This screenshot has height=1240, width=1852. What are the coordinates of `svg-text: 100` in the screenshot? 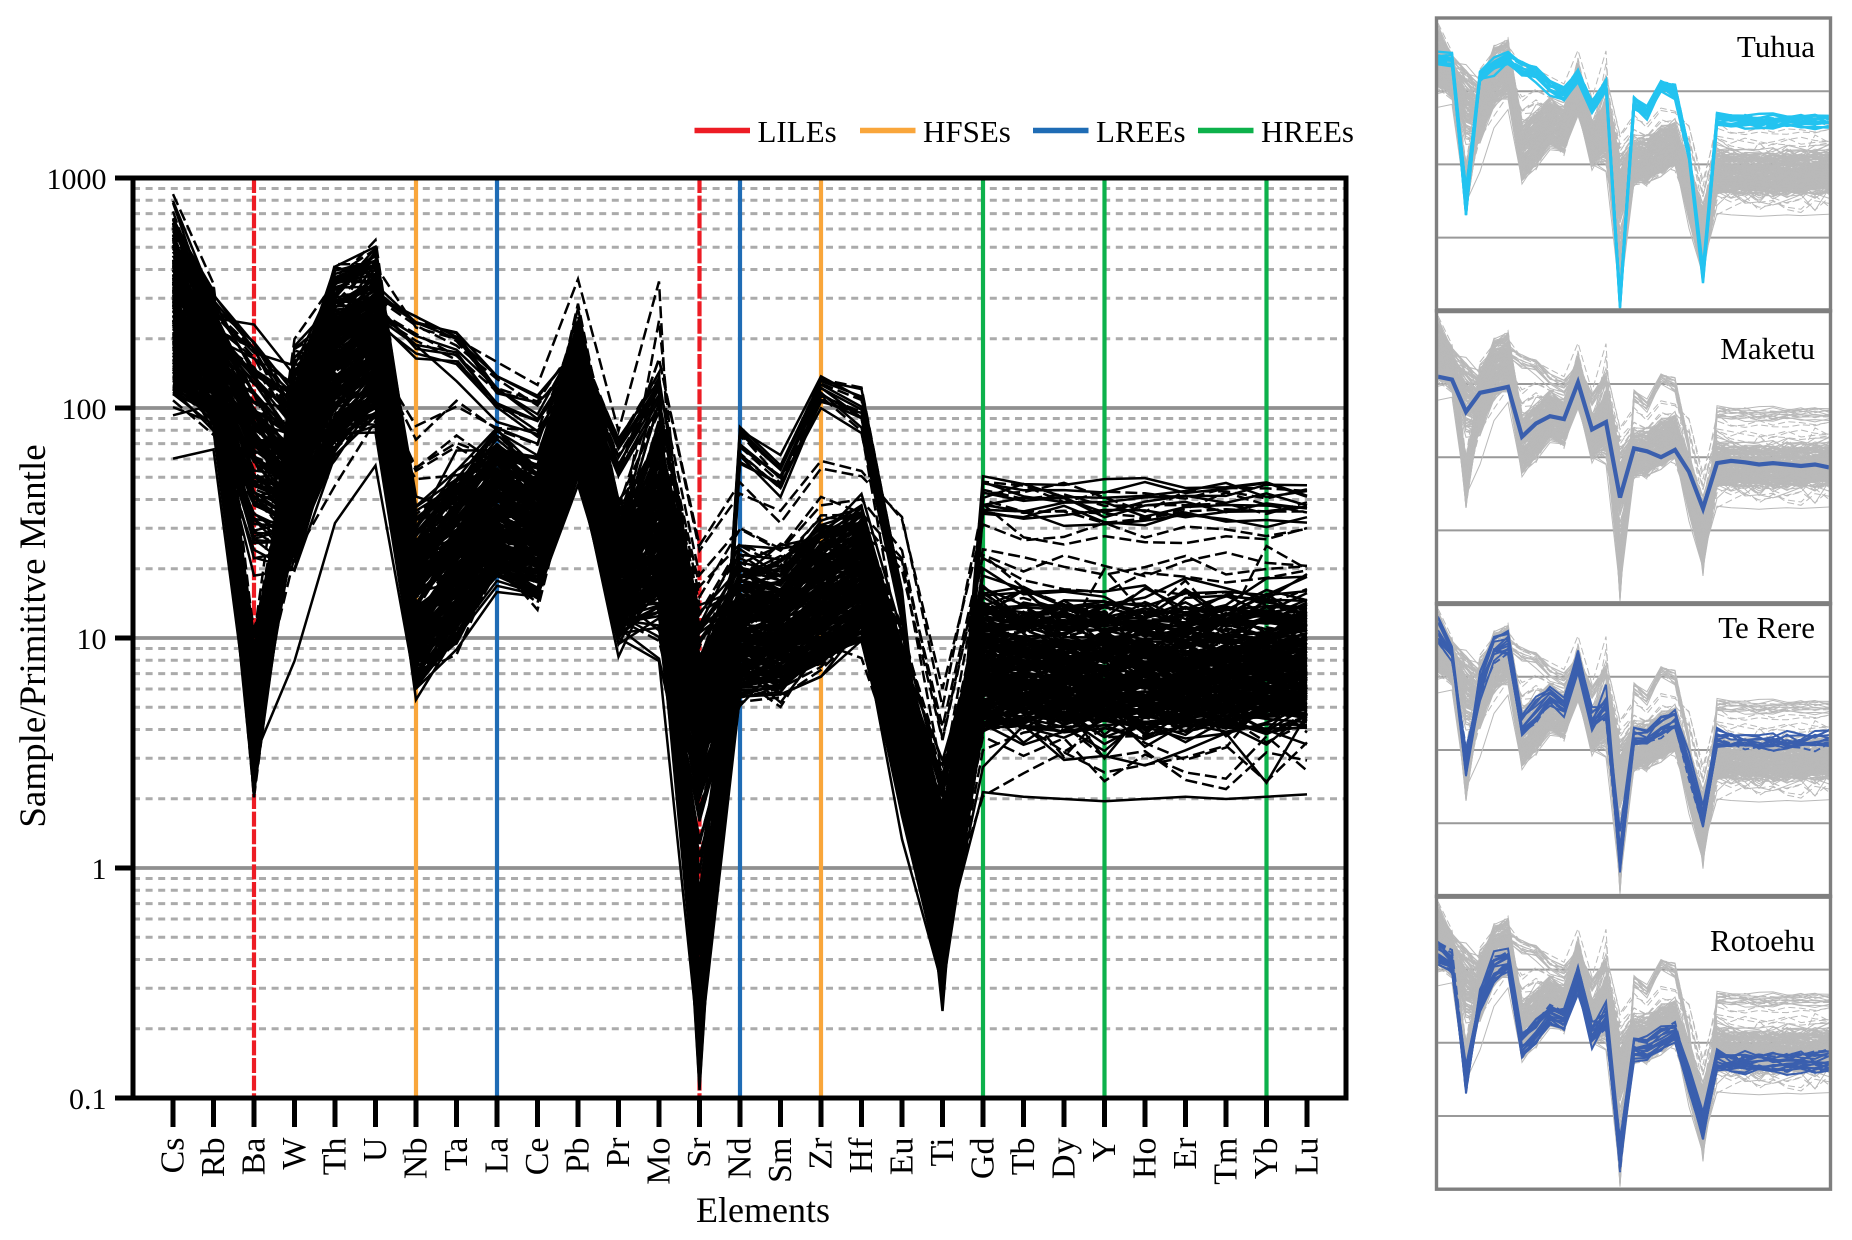 It's located at (84, 409).